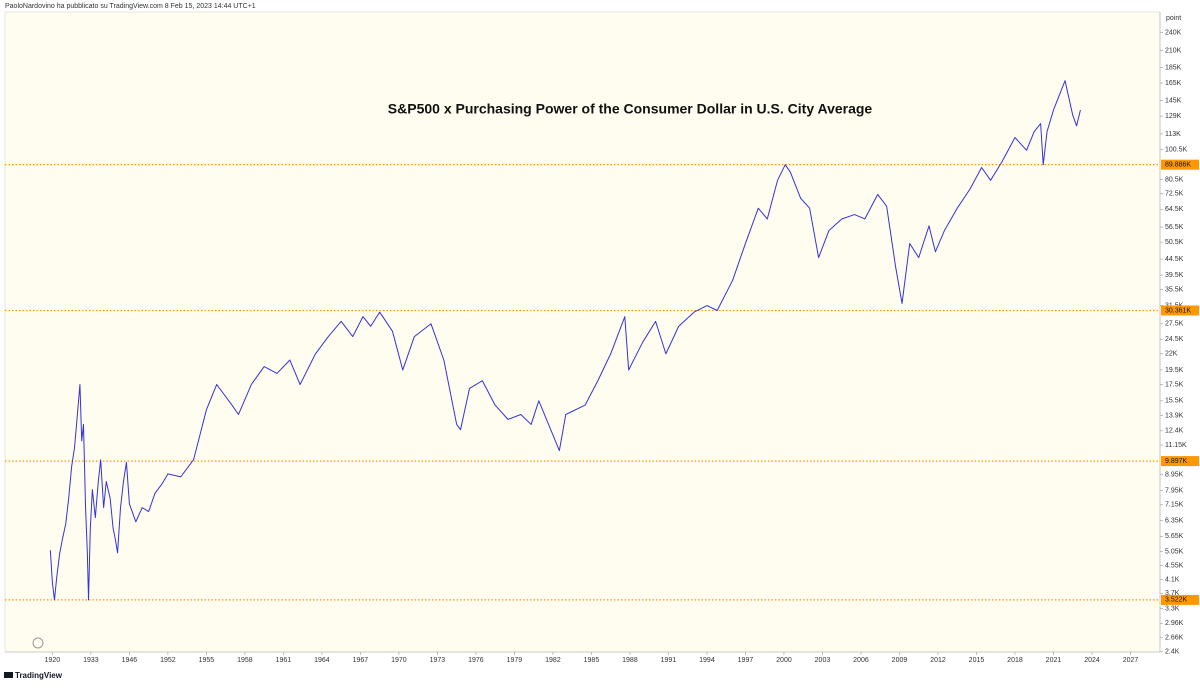 Image resolution: width=1200 pixels, height=688 pixels. I want to click on y-tick-label: 4.1K, so click(1172, 579).